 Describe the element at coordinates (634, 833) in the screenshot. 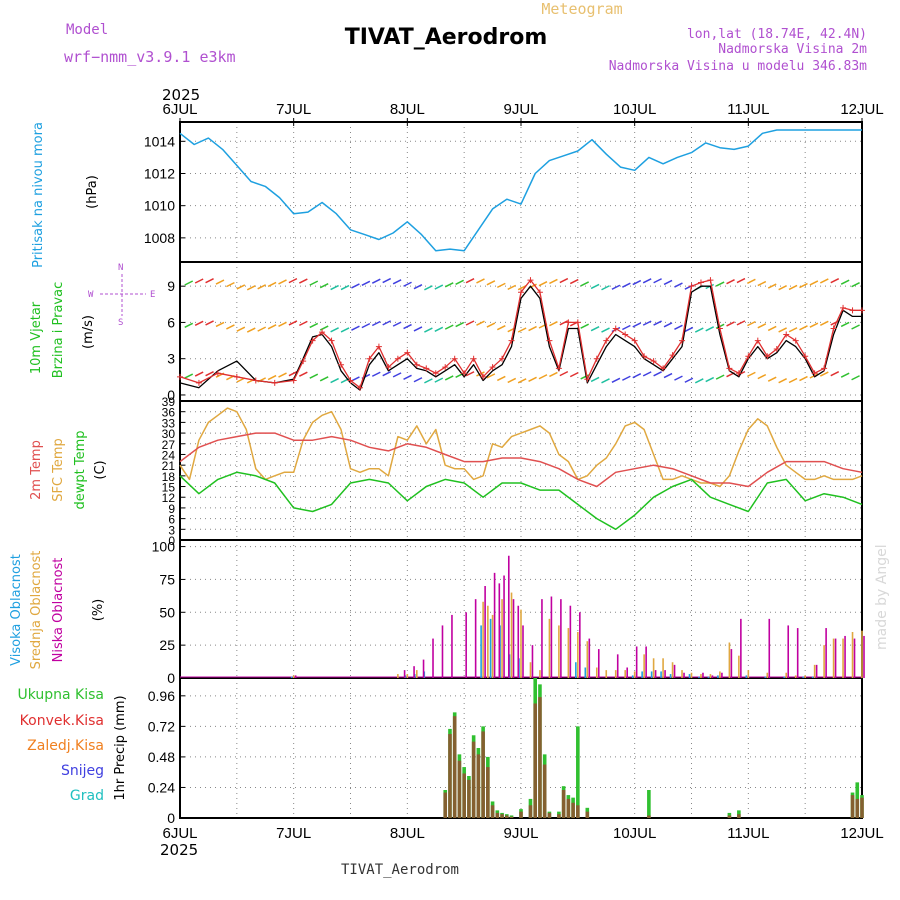

I see `x-tick-label-bottom: 10JUL` at that location.